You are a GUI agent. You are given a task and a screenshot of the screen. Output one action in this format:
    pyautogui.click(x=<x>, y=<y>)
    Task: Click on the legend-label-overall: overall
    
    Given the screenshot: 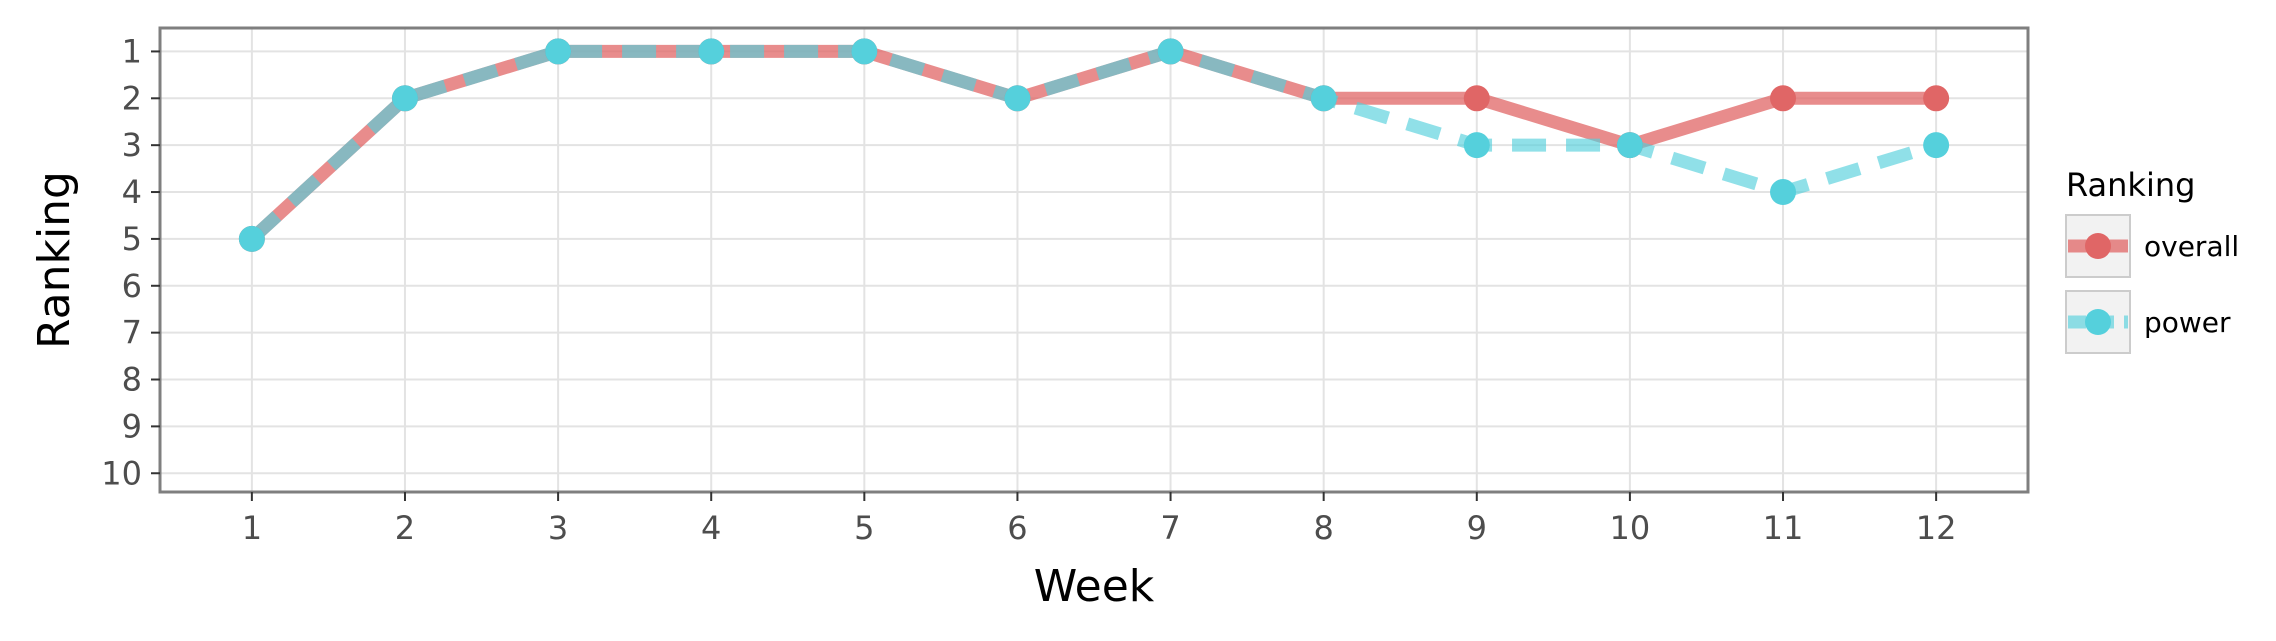 What is the action you would take?
    pyautogui.click(x=2191, y=246)
    